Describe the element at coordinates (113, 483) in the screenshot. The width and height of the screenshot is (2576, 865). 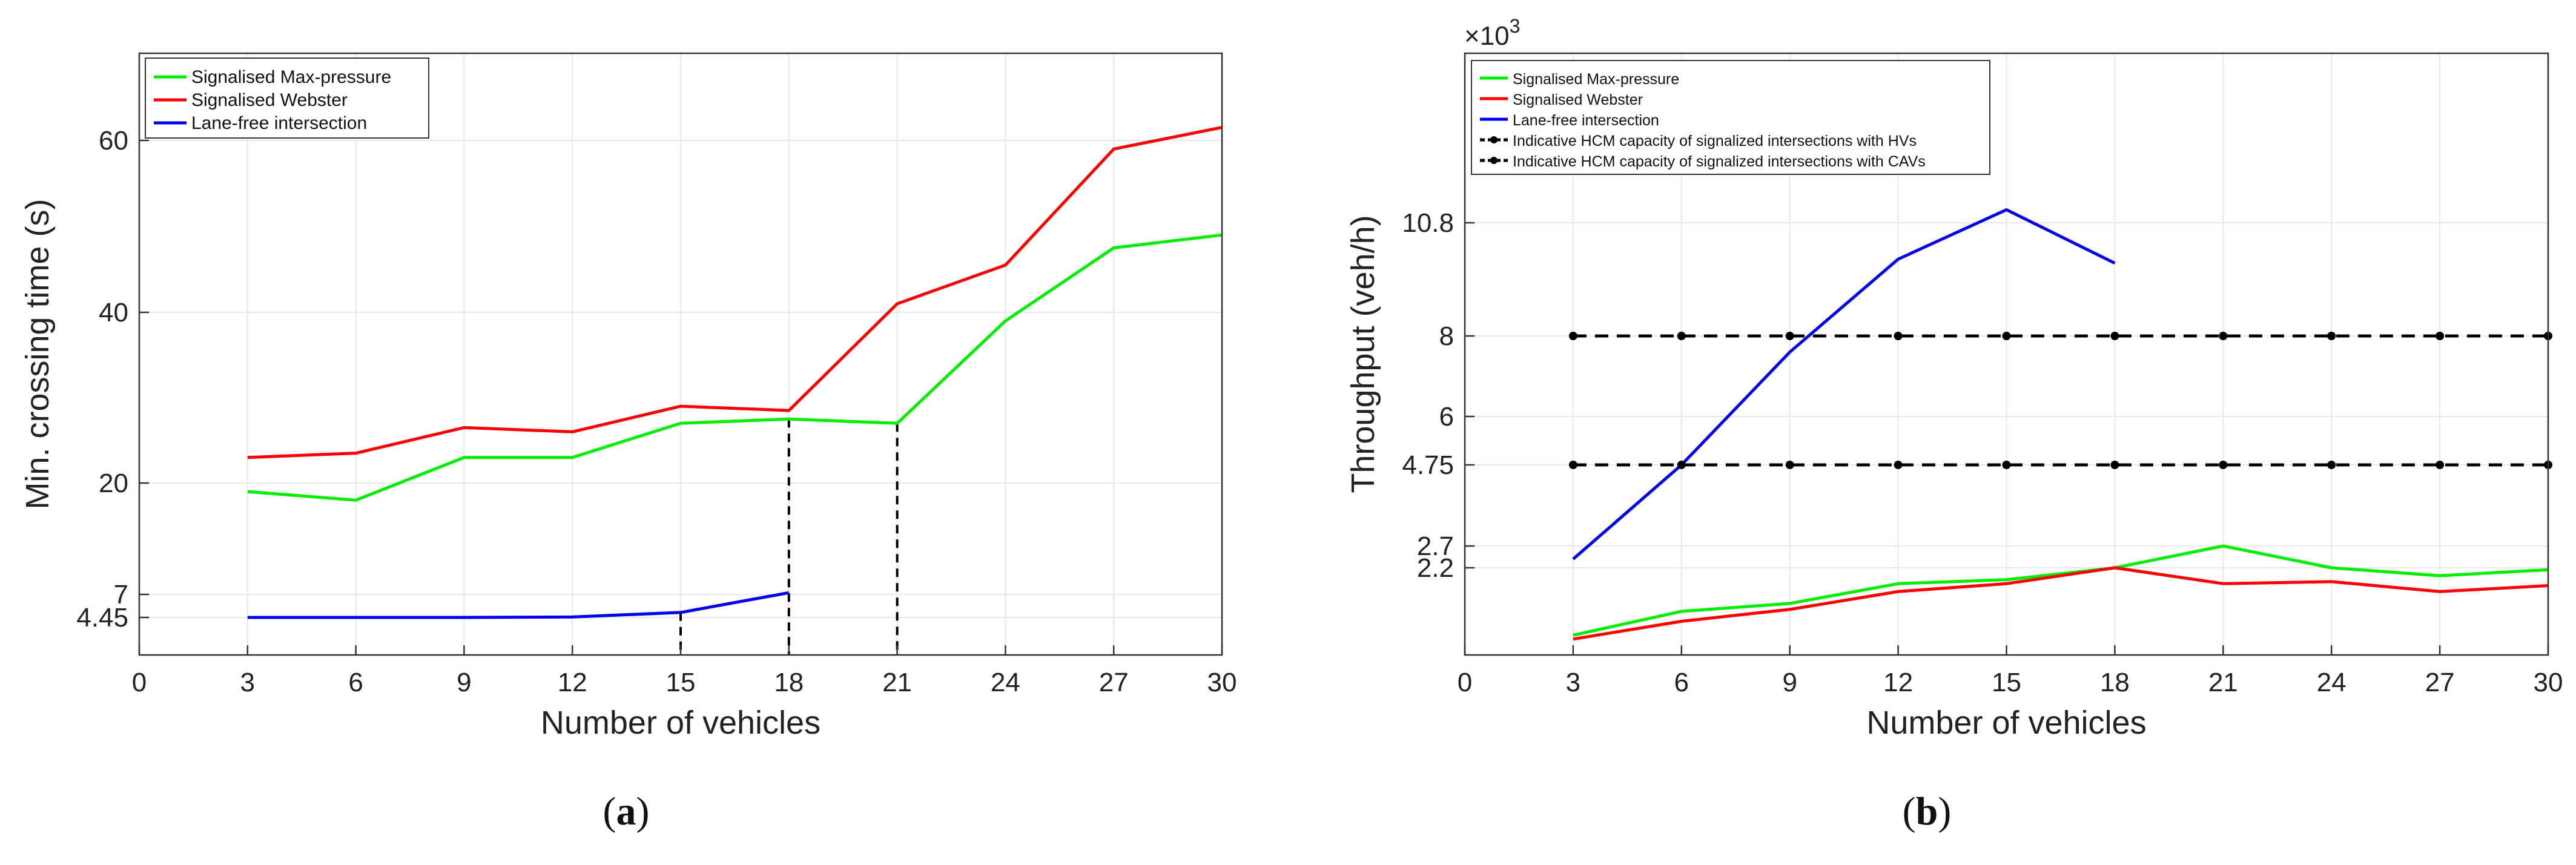
I see `y-tick-label: 20` at that location.